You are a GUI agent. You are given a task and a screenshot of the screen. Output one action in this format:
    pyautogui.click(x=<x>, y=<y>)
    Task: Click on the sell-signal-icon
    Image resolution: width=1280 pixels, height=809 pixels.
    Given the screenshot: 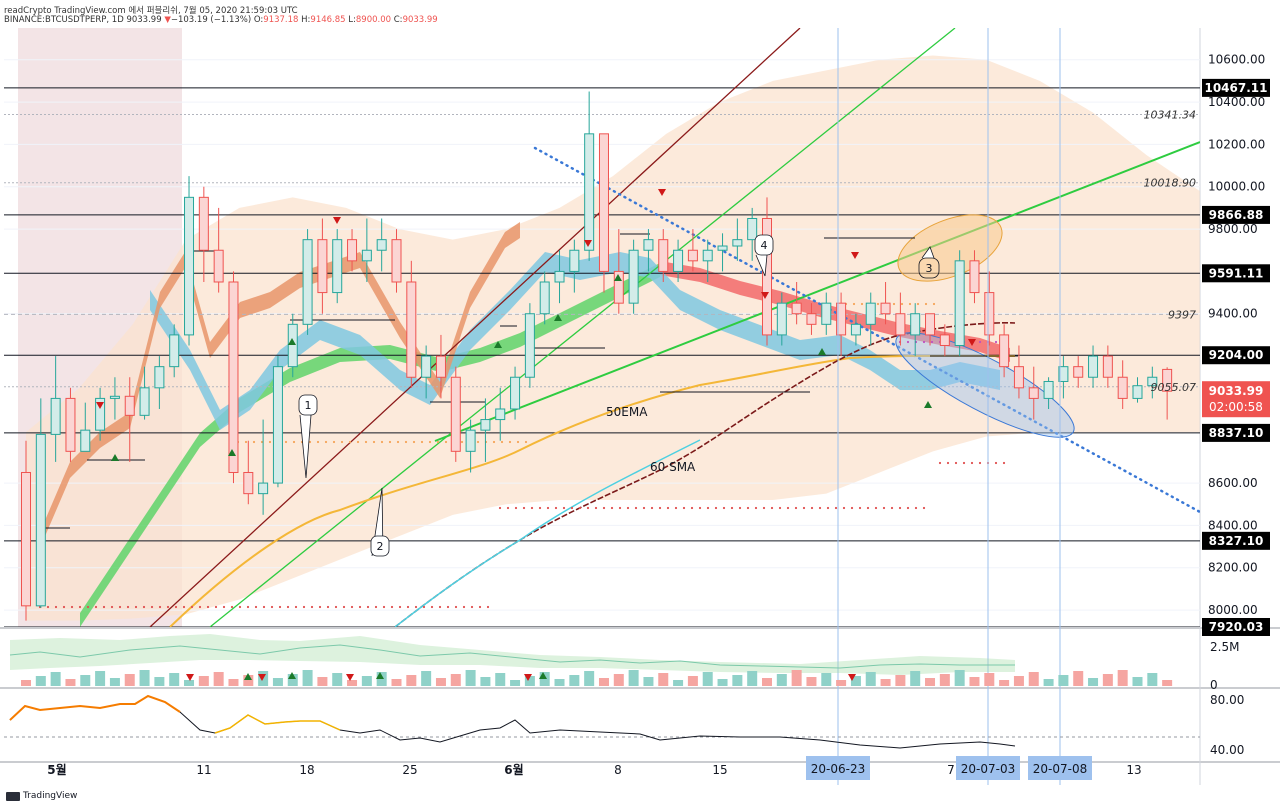 What is the action you would take?
    pyautogui.click(x=588, y=243)
    